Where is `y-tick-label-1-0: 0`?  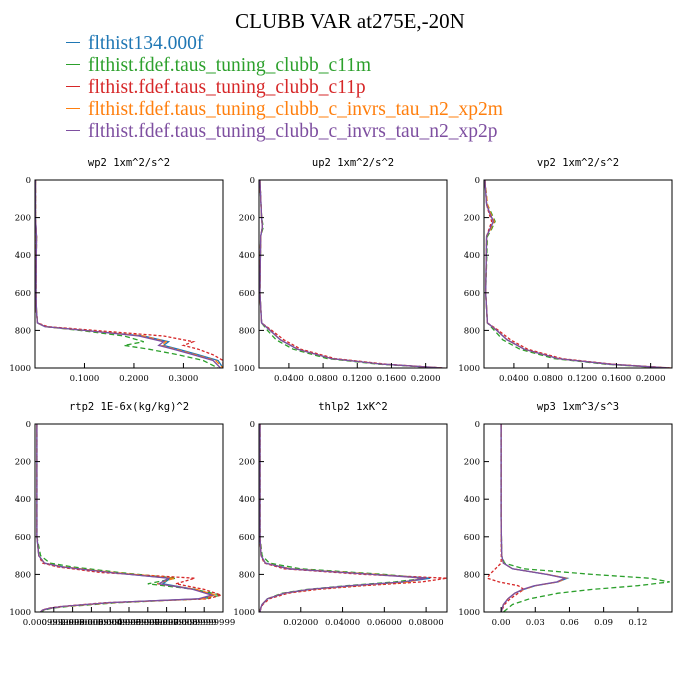
y-tick-label-1-0: 0 is located at coordinates (252, 181).